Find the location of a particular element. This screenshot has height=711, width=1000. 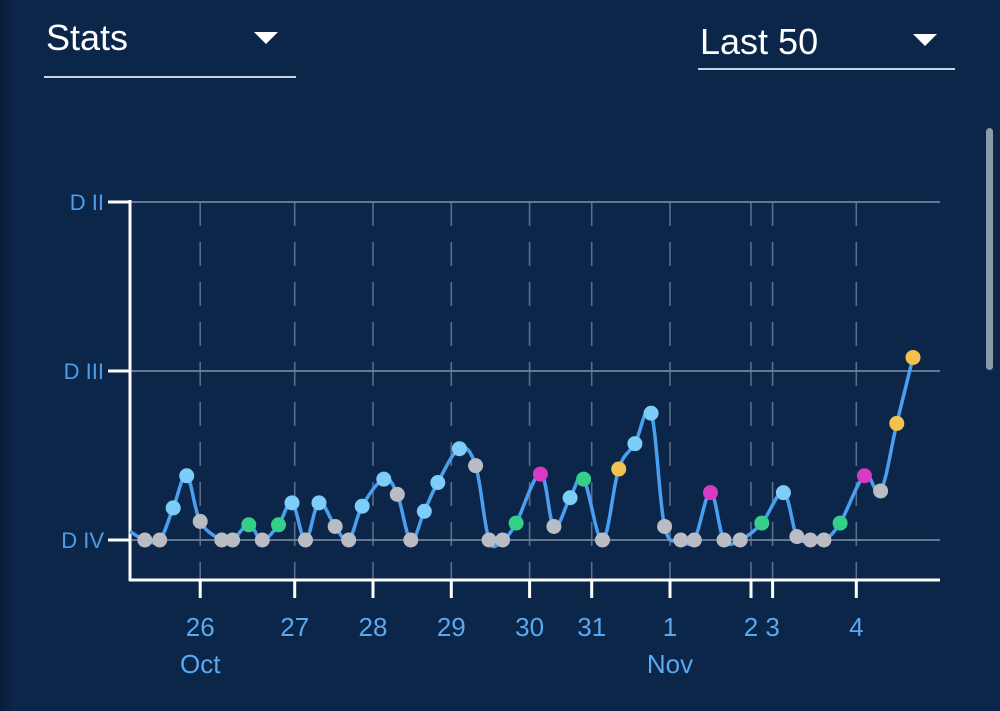

x-tick-label-26: 26 is located at coordinates (200, 627).